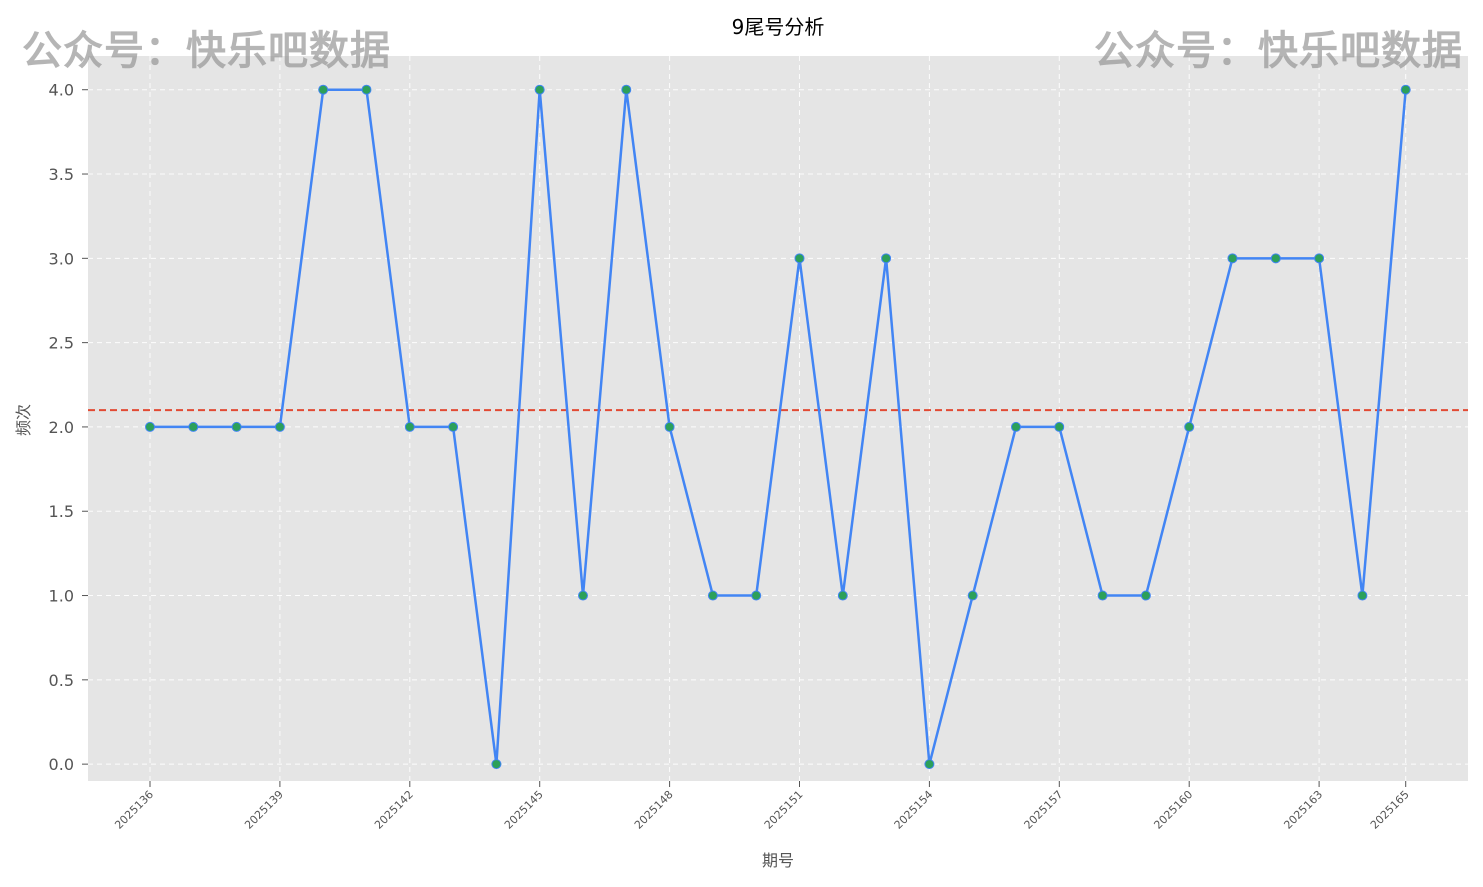 Image resolution: width=1483 pixels, height=887 pixels. What do you see at coordinates (61, 90) in the screenshot?
I see `y-tick-label: 4.0` at bounding box center [61, 90].